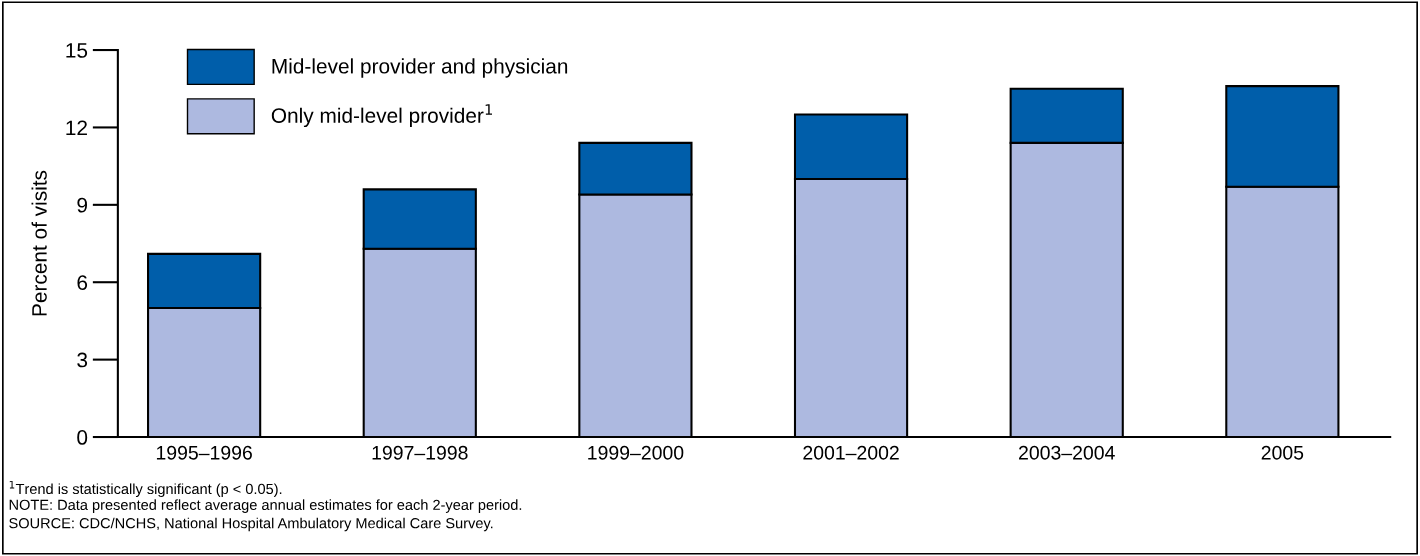  What do you see at coordinates (636, 452) in the screenshot?
I see `x-tick-label: 1999–2000` at bounding box center [636, 452].